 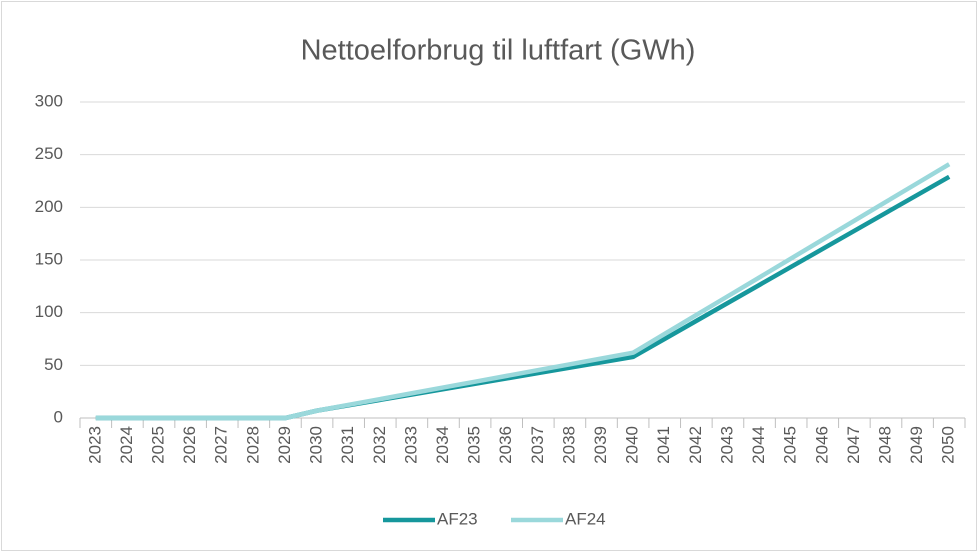 I want to click on x-tick-label: 2025, so click(x=158, y=445).